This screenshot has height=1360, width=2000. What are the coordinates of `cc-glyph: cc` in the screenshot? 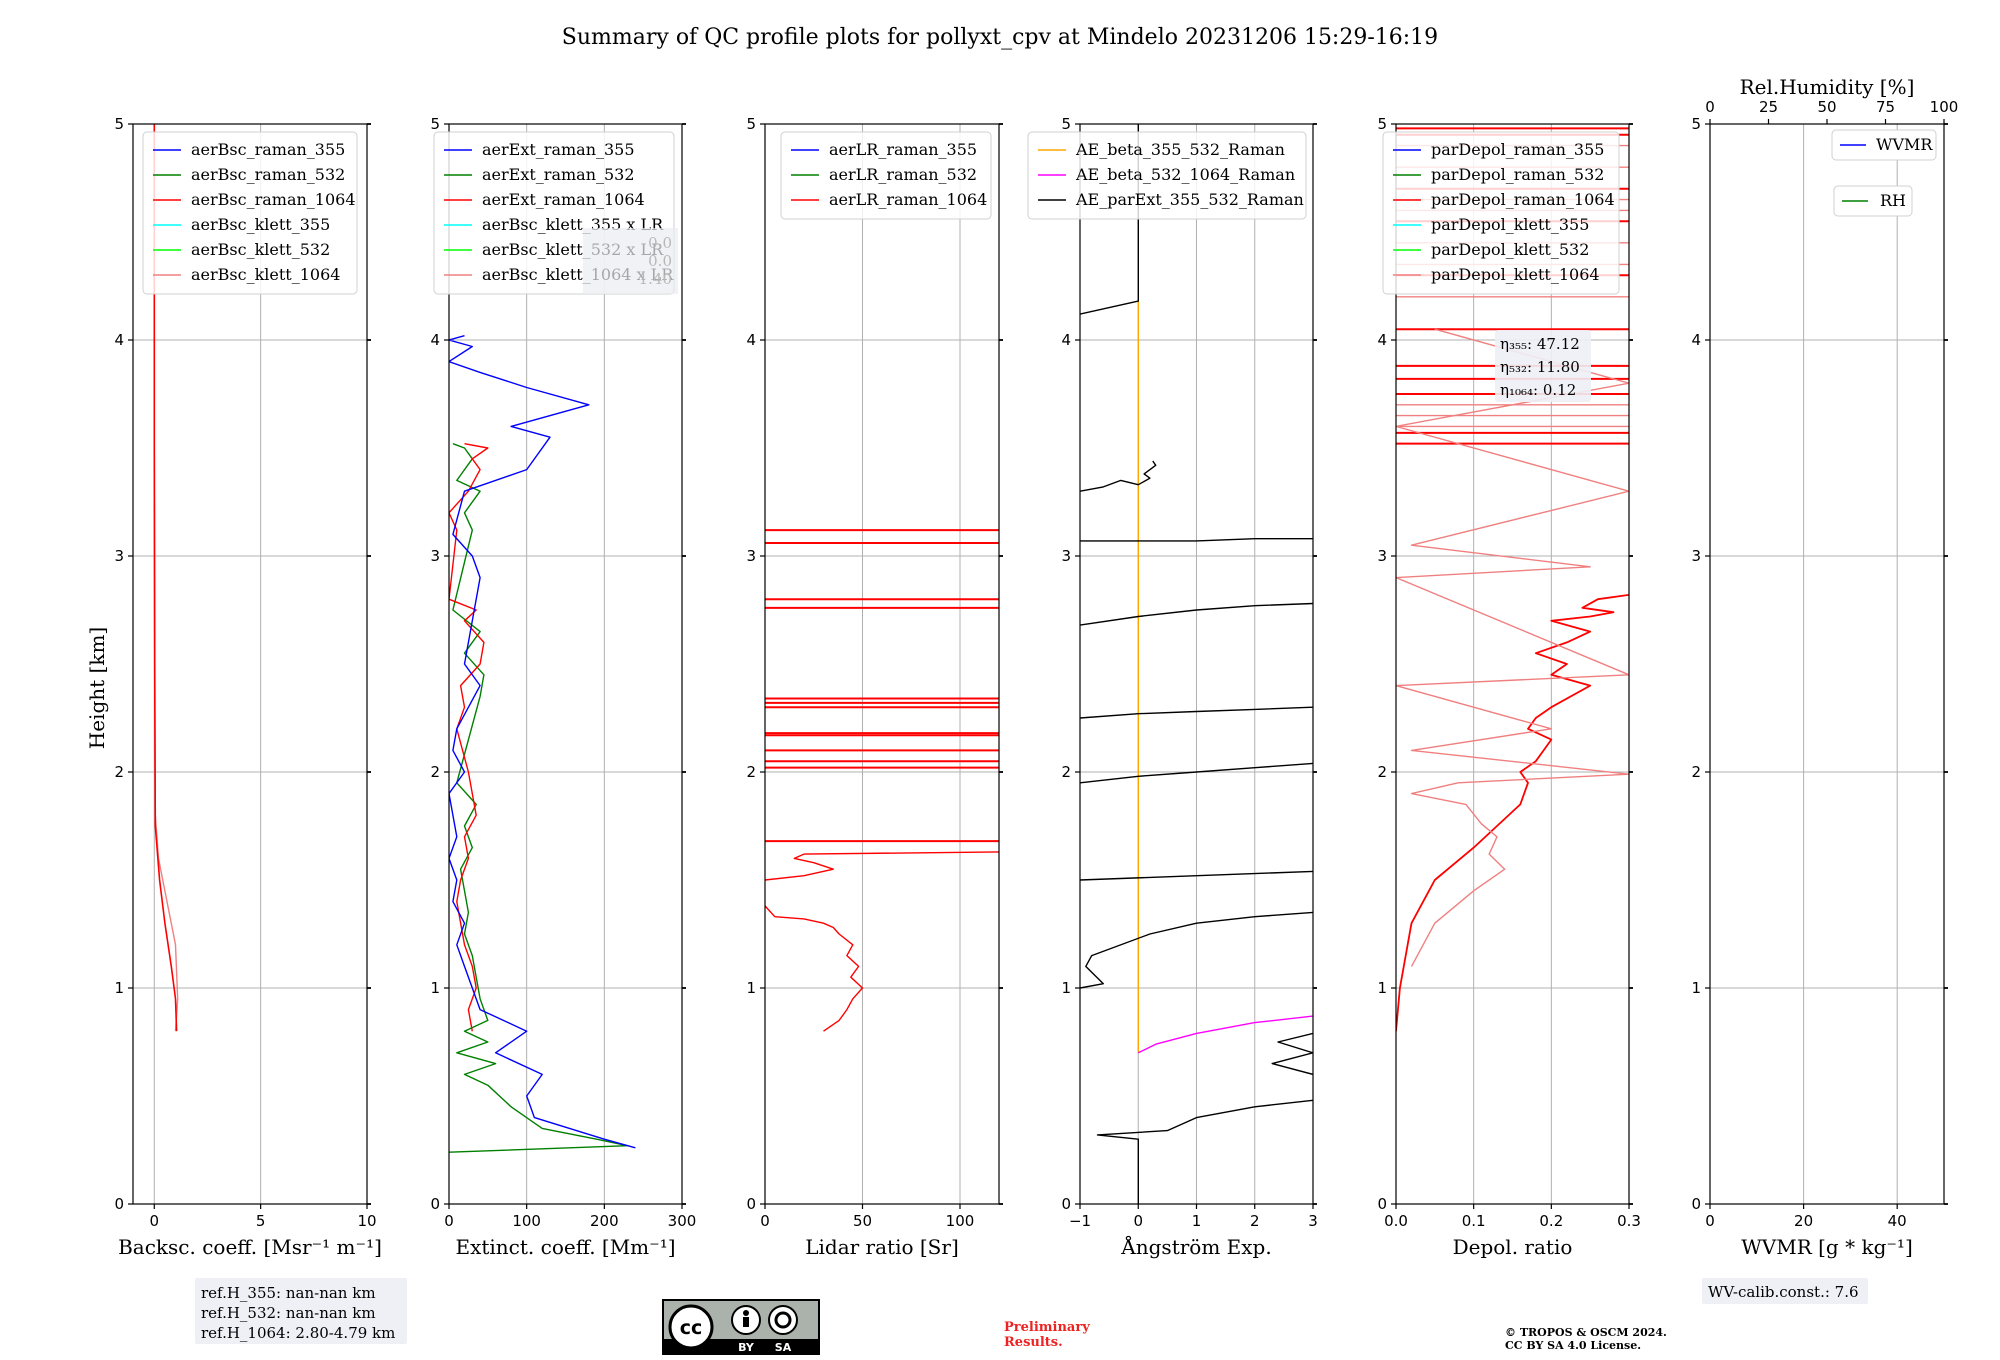 It's located at (691, 1328).